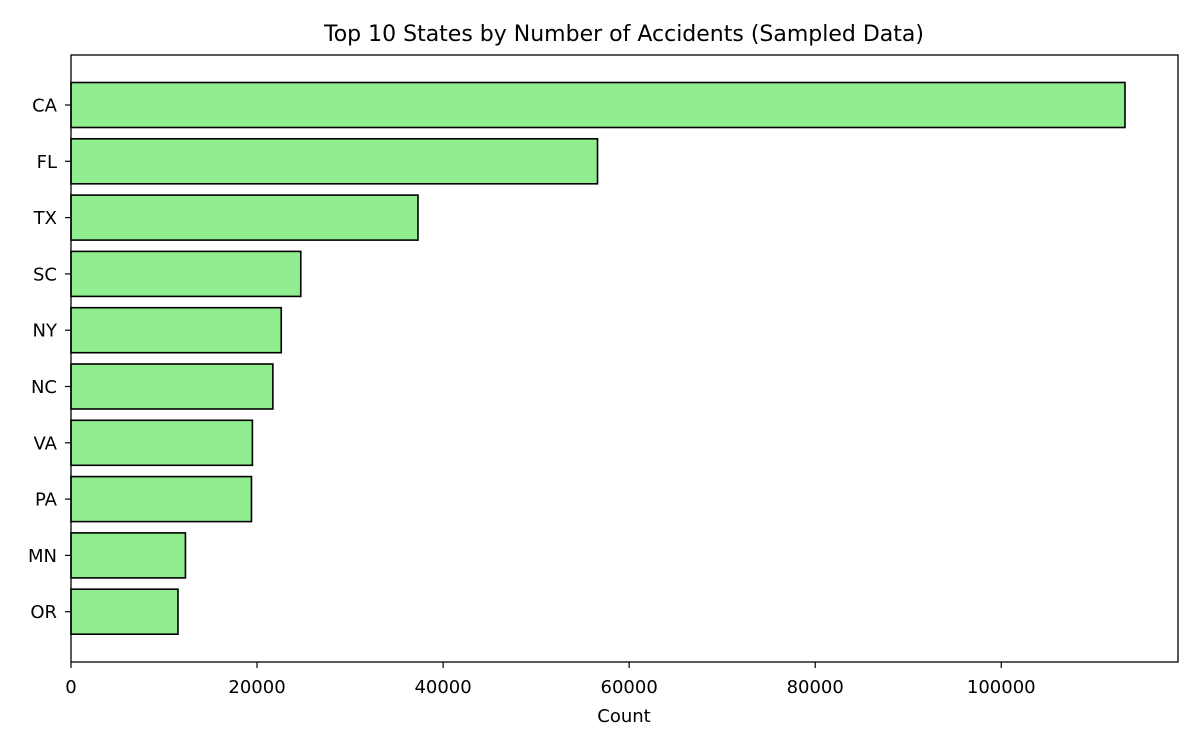  Describe the element at coordinates (70, 687) in the screenshot. I see `x-tick-label-0: 0` at that location.